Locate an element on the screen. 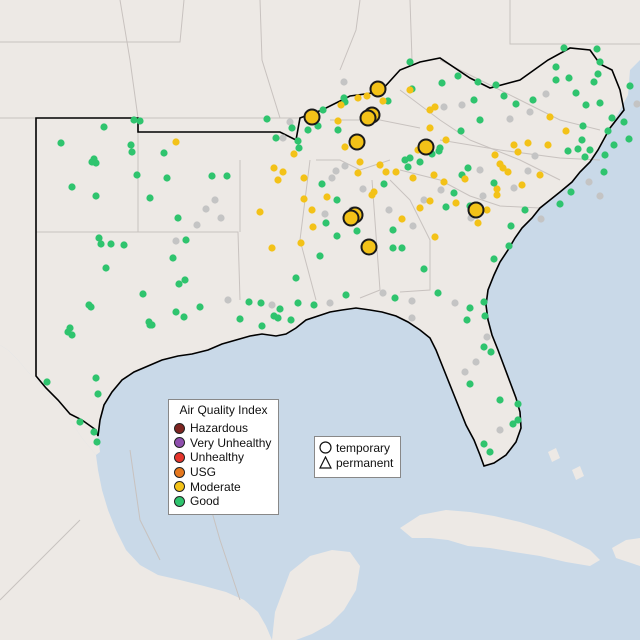  circle-icon is located at coordinates (325, 447).